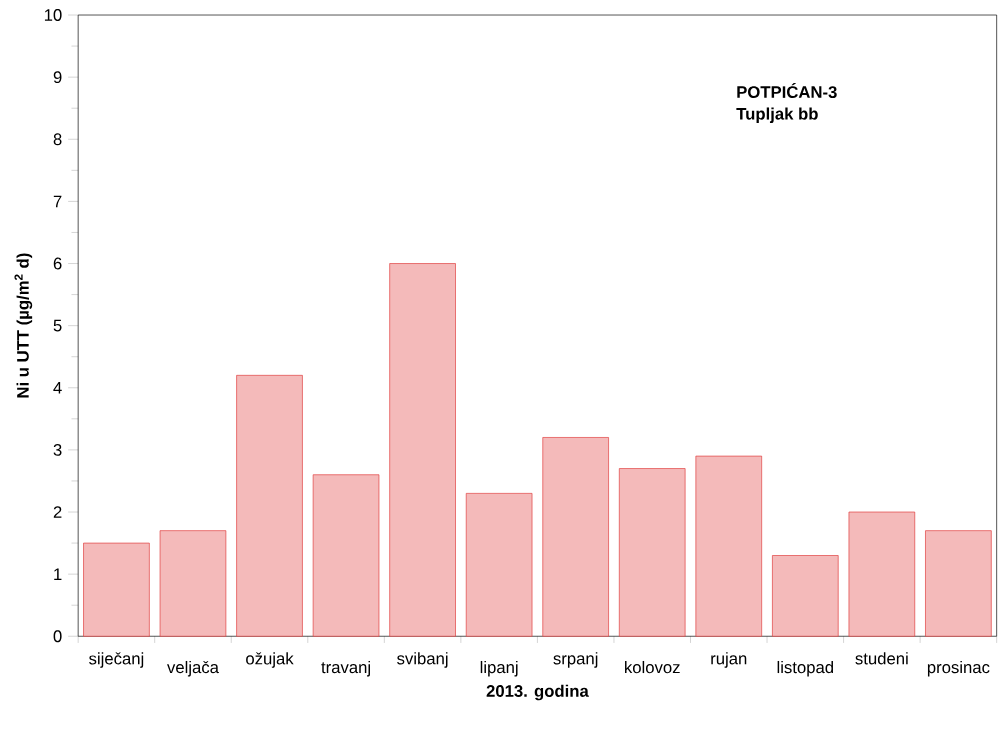 The image size is (1002, 733). I want to click on x-tick-label: veljača, so click(193, 668).